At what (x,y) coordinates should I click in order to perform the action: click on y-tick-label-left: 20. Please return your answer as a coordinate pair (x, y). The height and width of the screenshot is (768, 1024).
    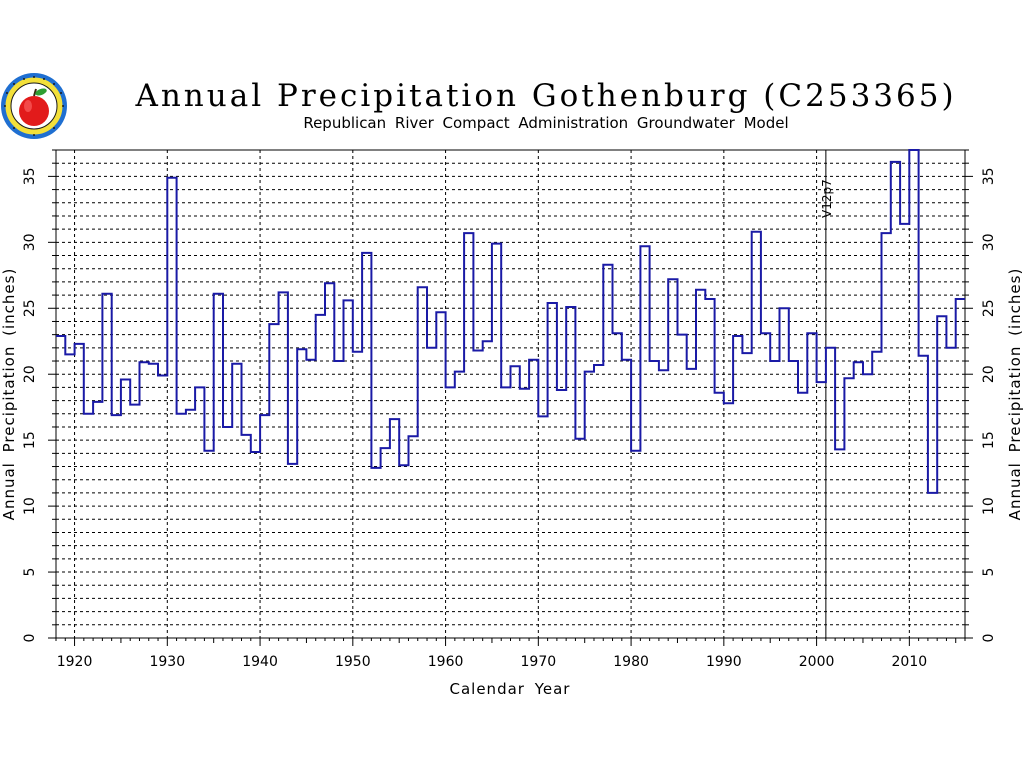
    Looking at the image, I should click on (30, 374).